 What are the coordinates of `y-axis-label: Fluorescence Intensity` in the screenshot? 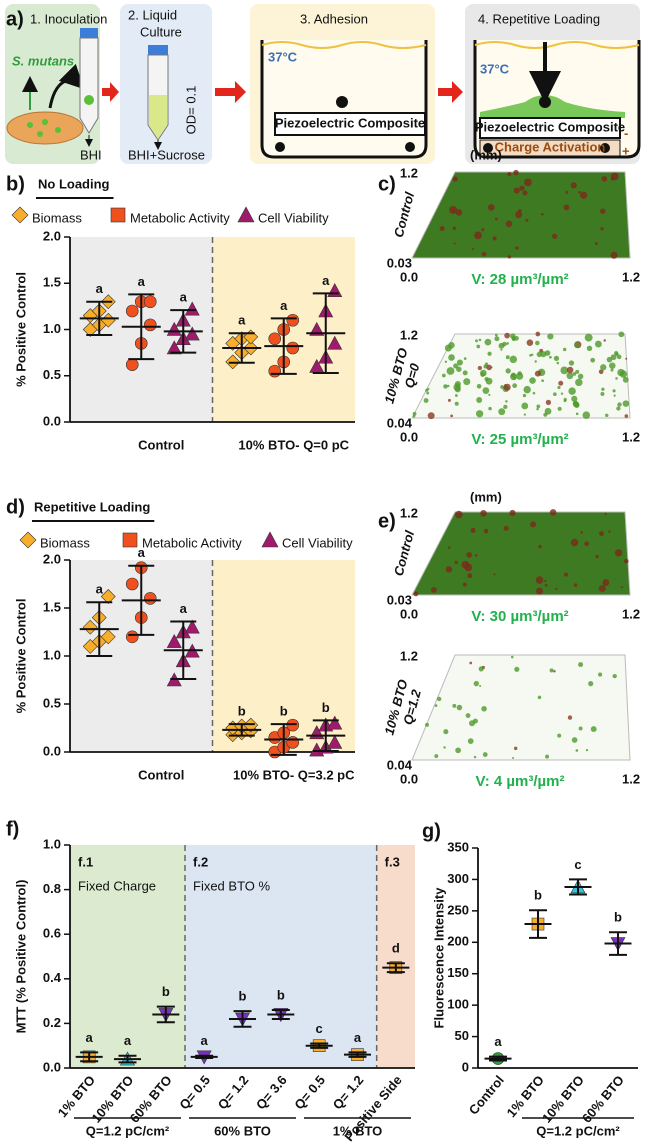 It's located at (438, 958).